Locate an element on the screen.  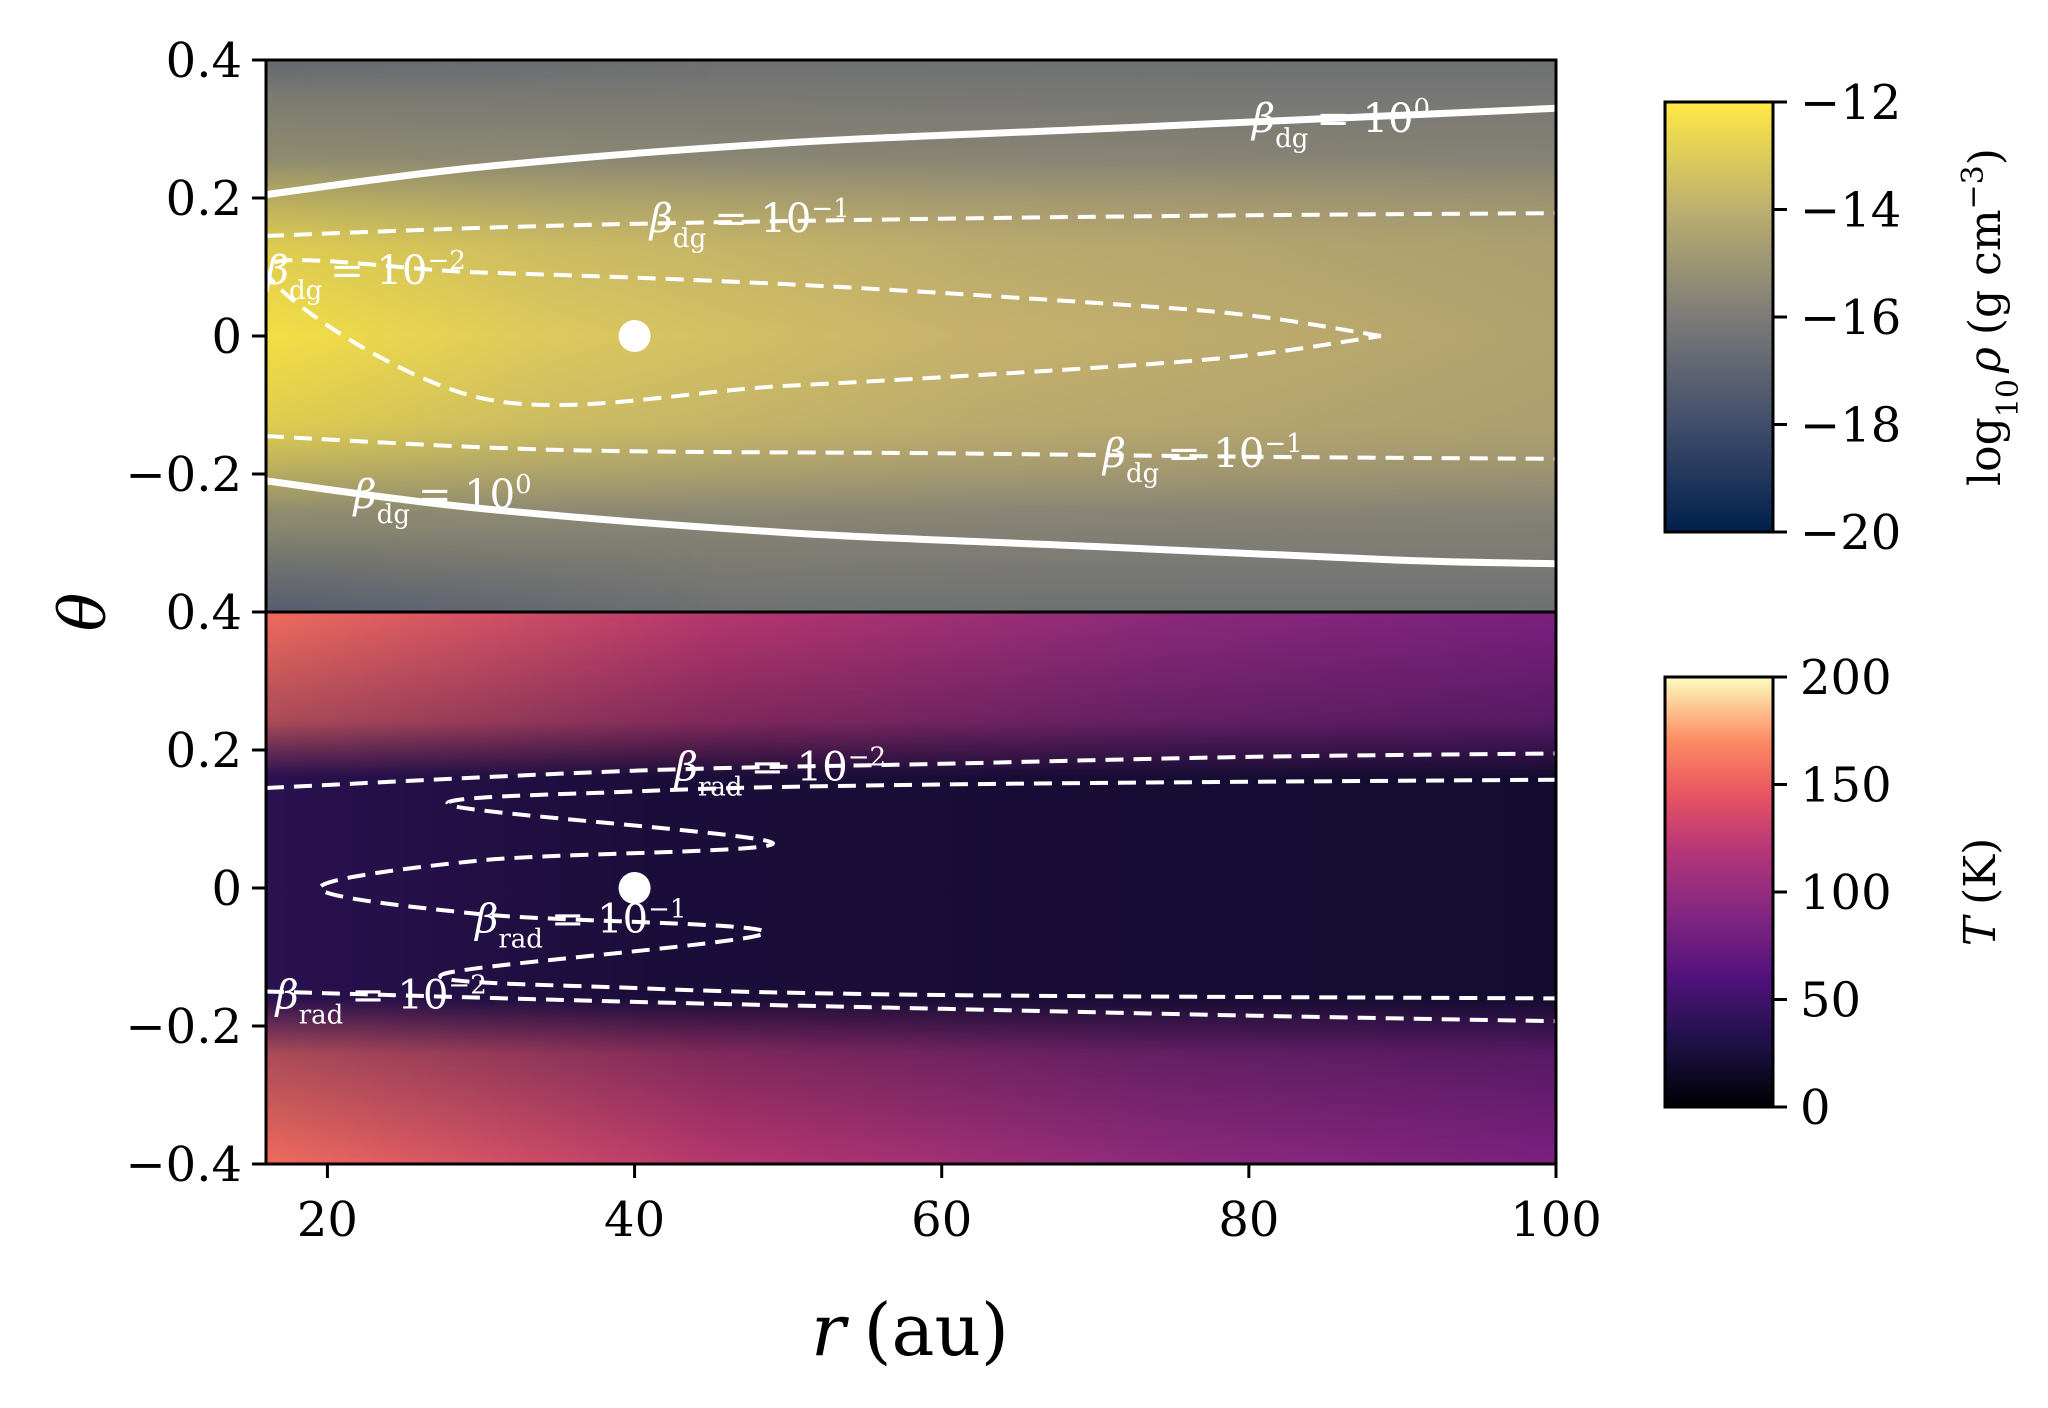
colorbar-tick-label: −20 is located at coordinates (1850, 533).